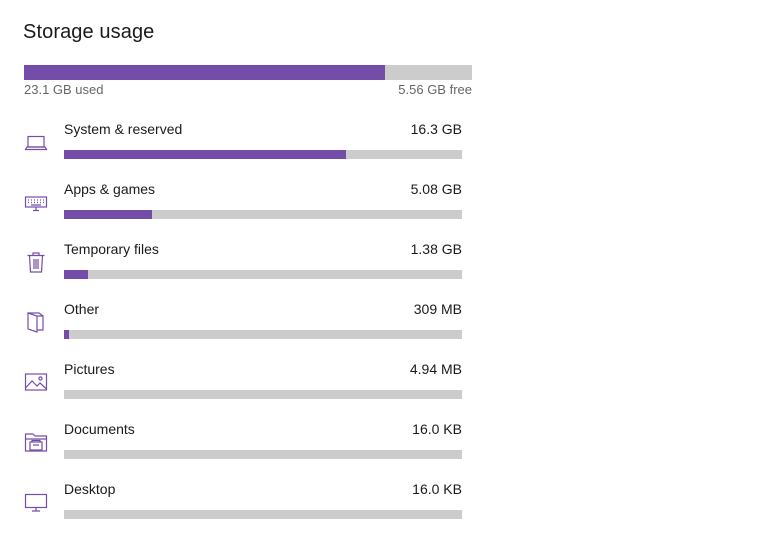  What do you see at coordinates (240, 440) in the screenshot?
I see `category-documents: Documents 16.0 KB` at bounding box center [240, 440].